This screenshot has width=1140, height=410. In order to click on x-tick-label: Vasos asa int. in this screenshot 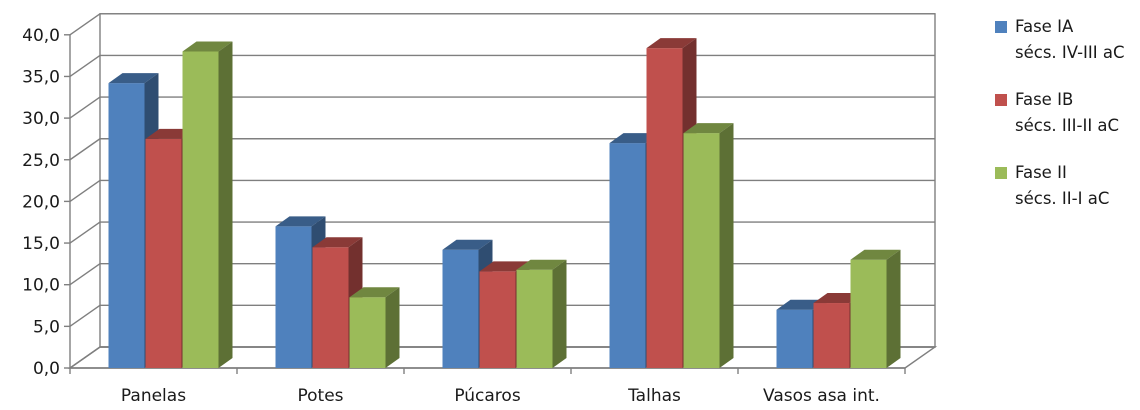, I will do `click(821, 396)`.